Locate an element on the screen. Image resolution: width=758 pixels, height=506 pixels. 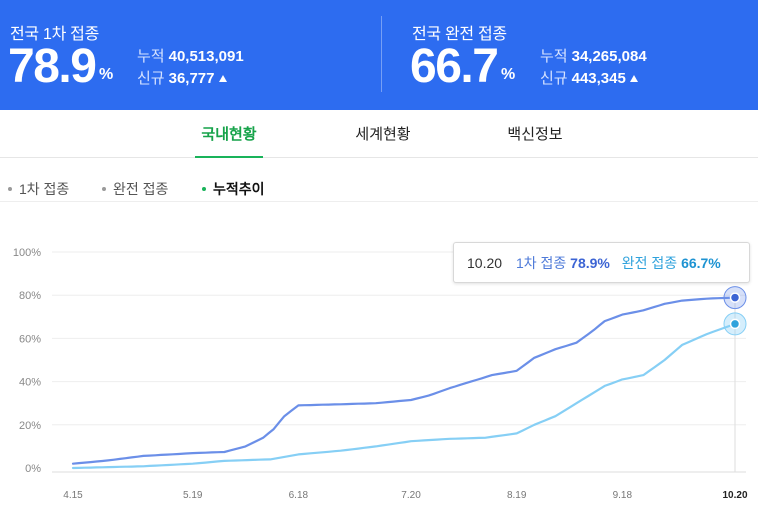
full-dose-title: 전국 완전 접종 is located at coordinates (459, 34).